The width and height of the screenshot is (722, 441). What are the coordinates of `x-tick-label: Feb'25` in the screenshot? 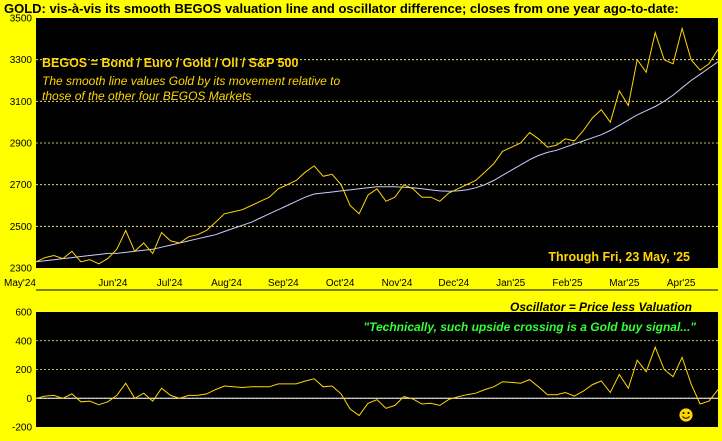 It's located at (567, 283).